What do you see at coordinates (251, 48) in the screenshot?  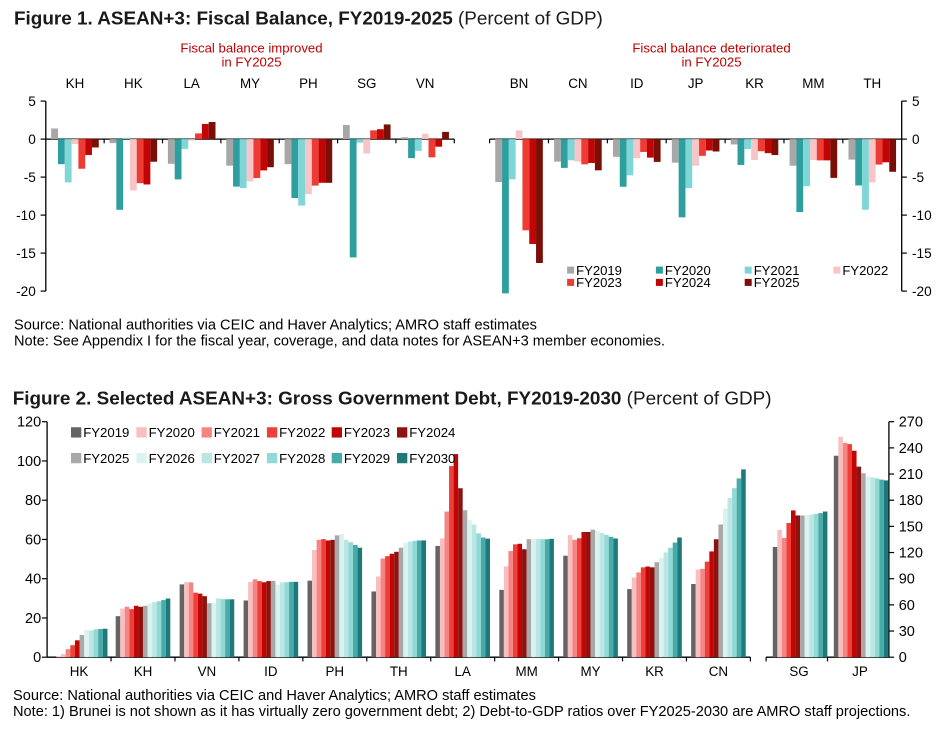 I see `svg-text: Fiscal balance improved` at bounding box center [251, 48].